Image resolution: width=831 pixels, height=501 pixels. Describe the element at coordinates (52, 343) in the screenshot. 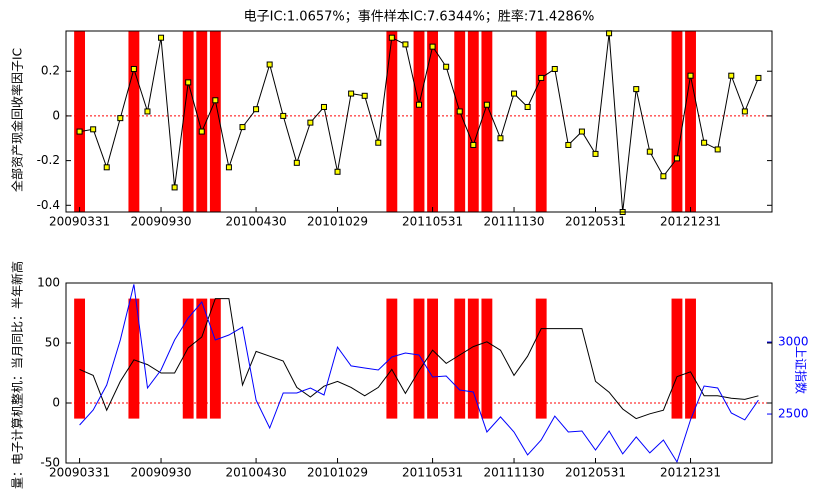

I see `y-tick-label: 50` at that location.